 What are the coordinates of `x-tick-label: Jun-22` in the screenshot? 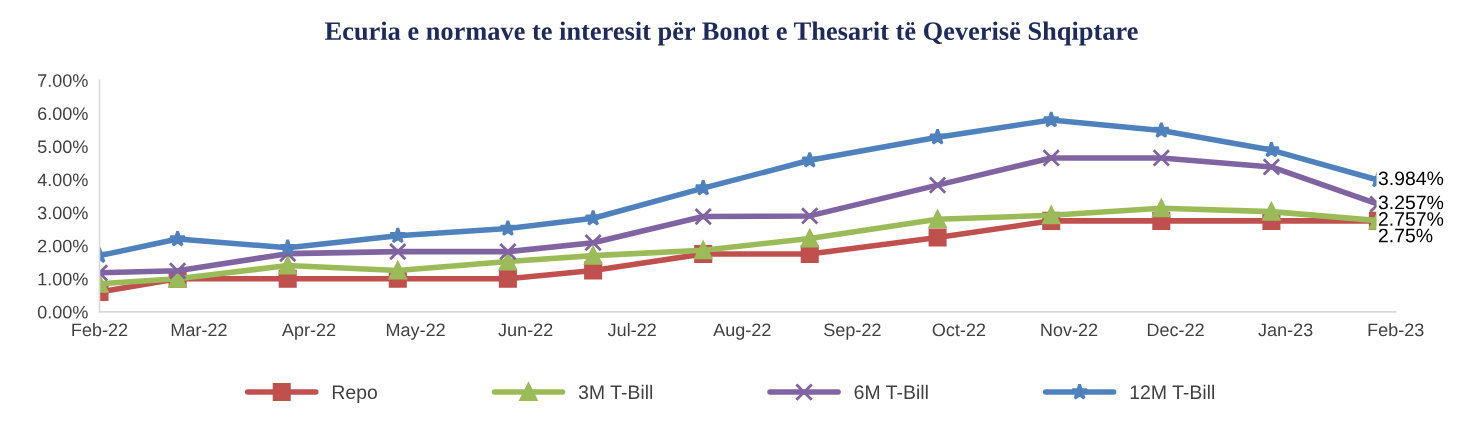 It's located at (525, 330).